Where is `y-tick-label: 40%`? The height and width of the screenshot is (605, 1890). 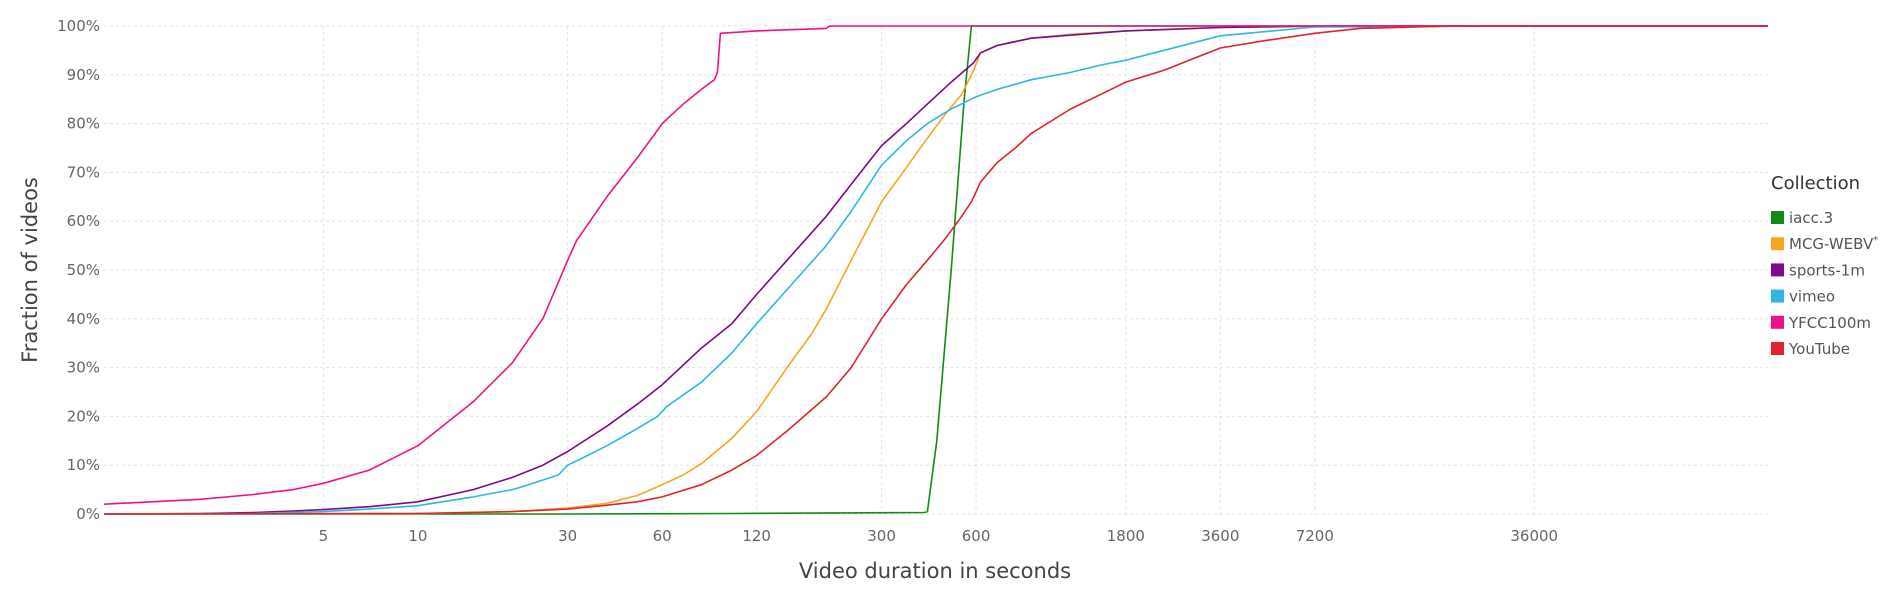 y-tick-label: 40% is located at coordinates (83, 319).